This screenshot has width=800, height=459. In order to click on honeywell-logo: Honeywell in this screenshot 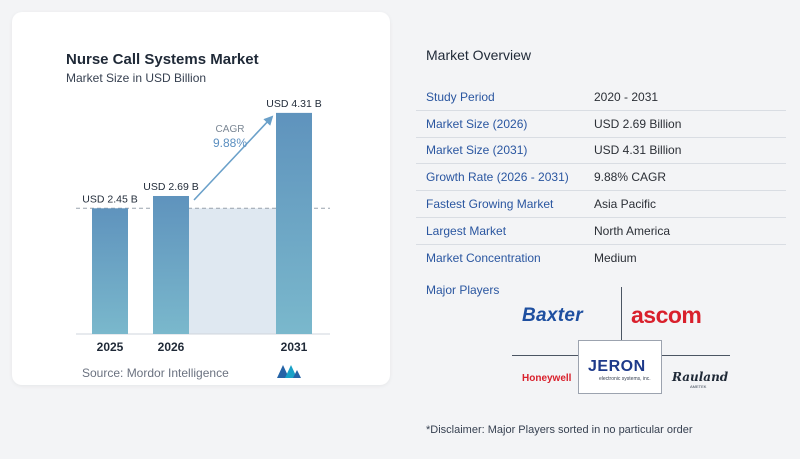, I will do `click(547, 378)`.